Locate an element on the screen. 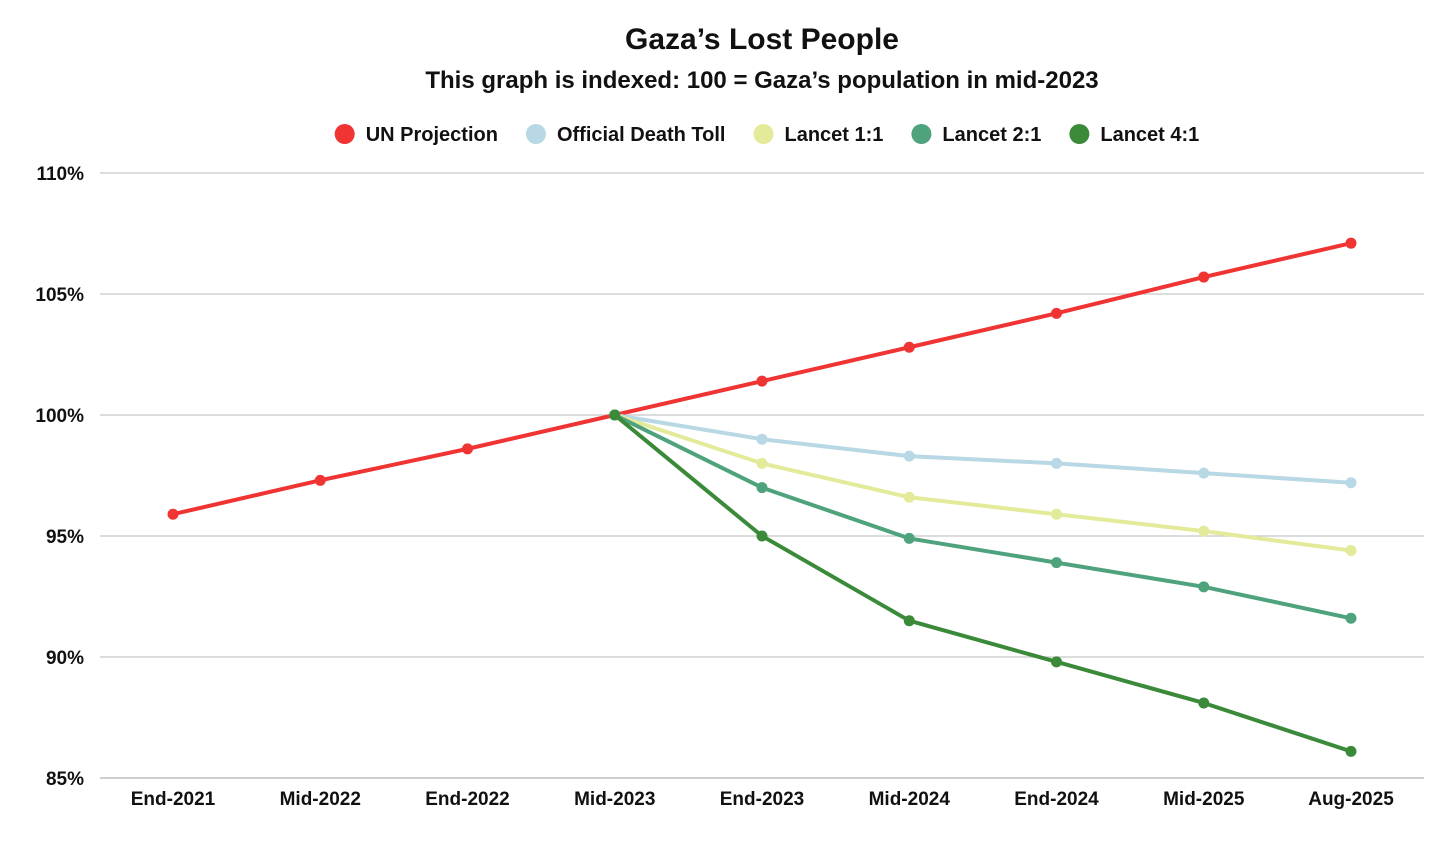  data-point-lancet-1-1-end-2024 is located at coordinates (1056, 514).